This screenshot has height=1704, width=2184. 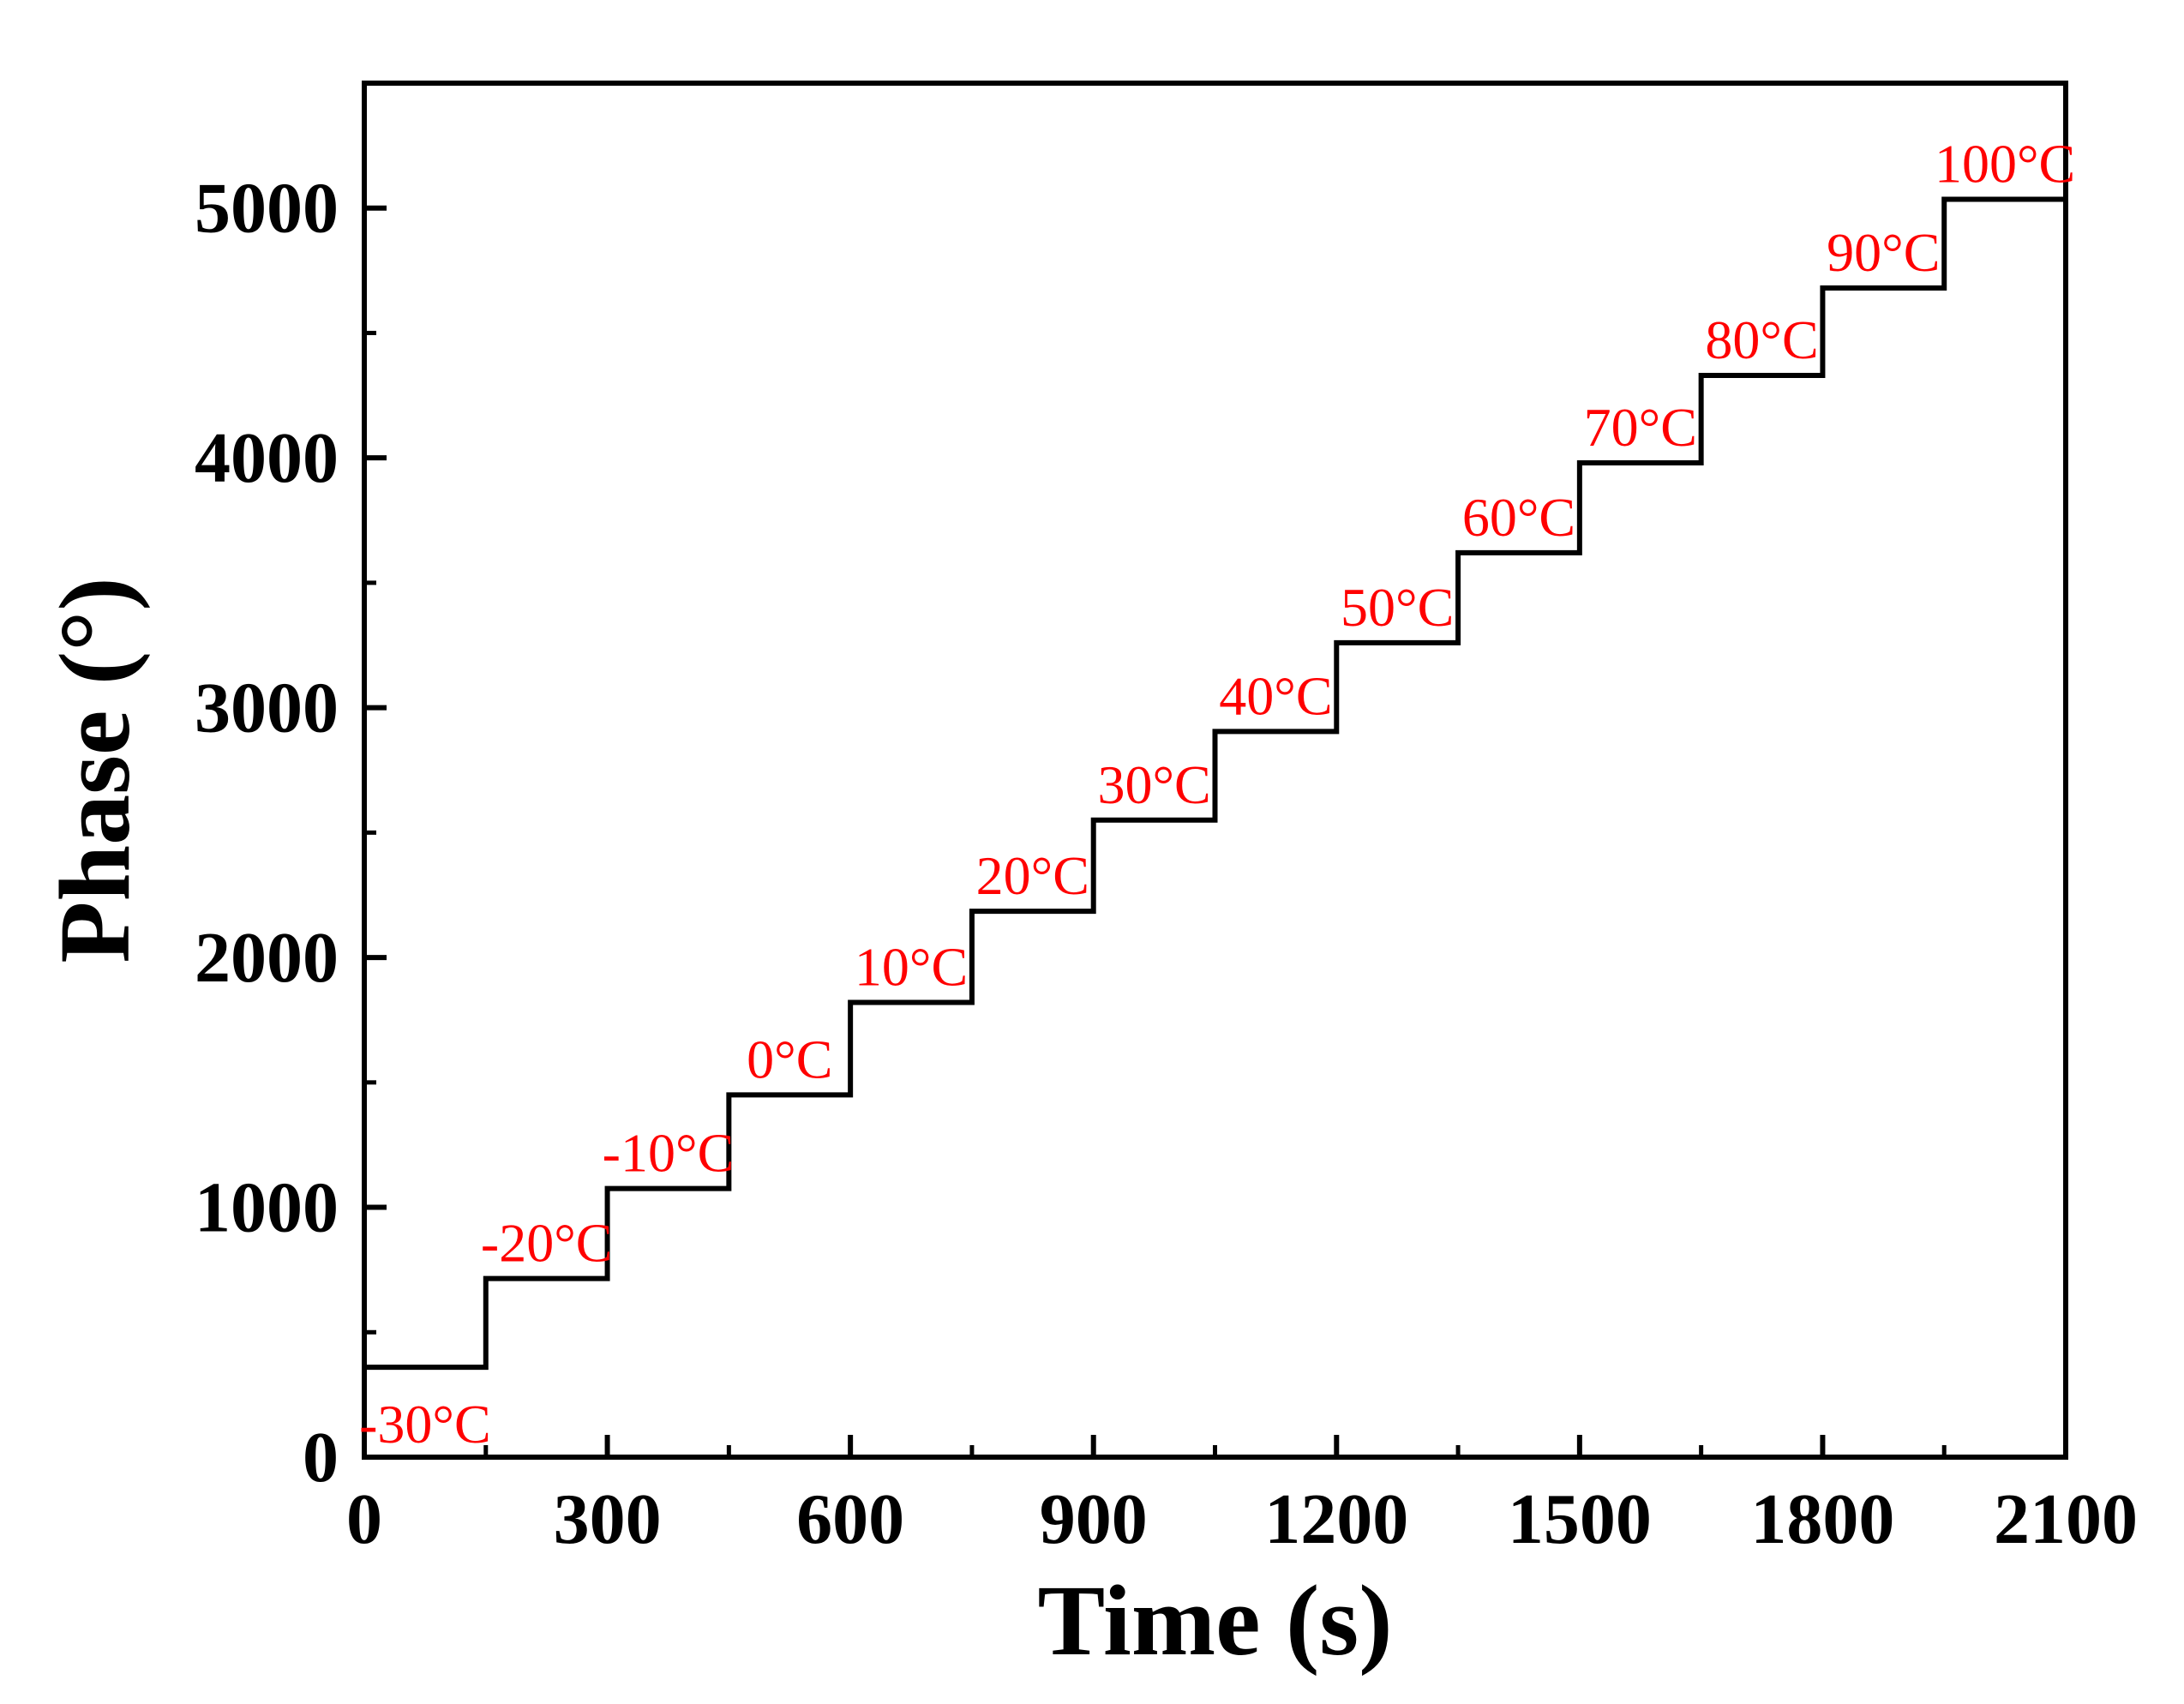 What do you see at coordinates (1153, 784) in the screenshot?
I see `temperature-label: 30°C` at bounding box center [1153, 784].